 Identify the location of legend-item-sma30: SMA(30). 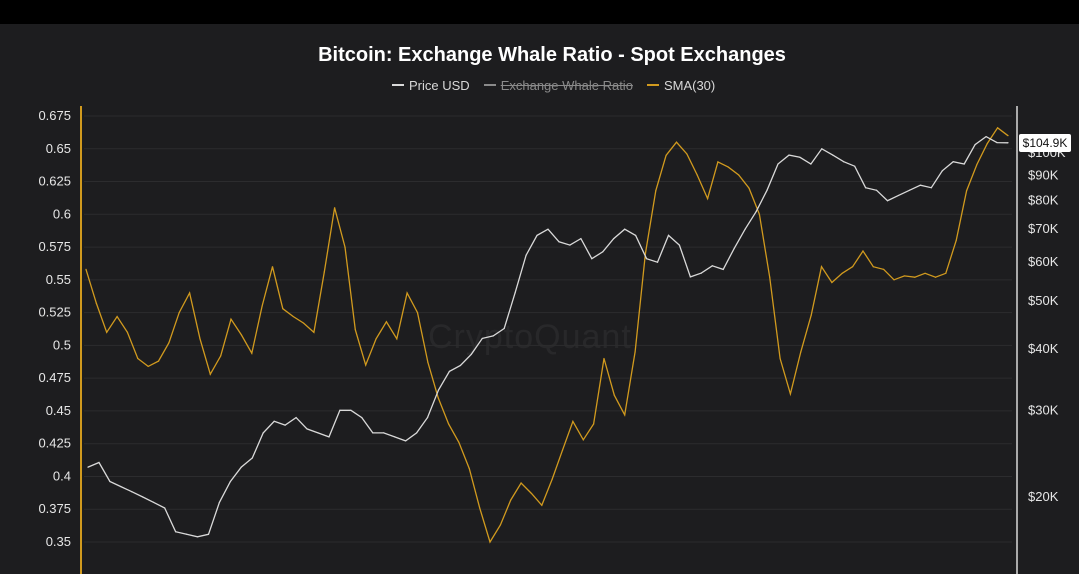
(680, 85).